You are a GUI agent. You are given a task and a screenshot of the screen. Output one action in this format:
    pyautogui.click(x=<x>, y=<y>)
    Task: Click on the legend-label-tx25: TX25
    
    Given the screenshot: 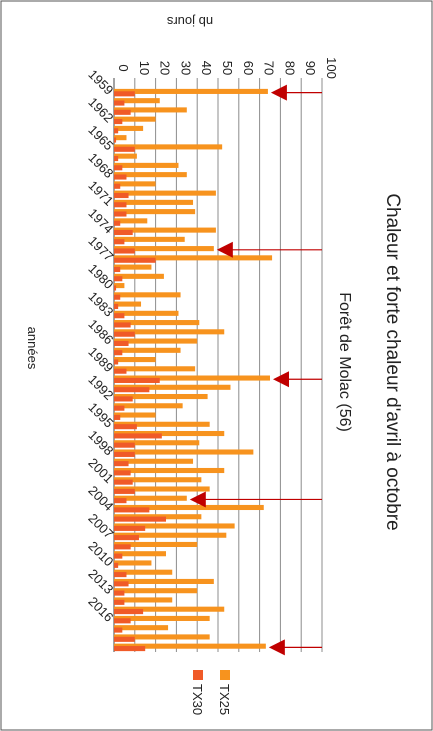 What is the action you would take?
    pyautogui.click(x=224, y=699)
    